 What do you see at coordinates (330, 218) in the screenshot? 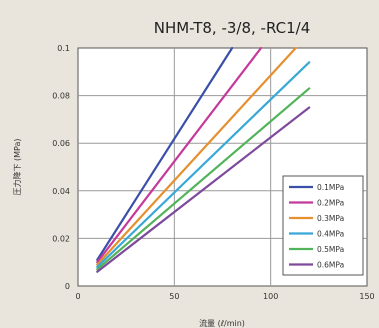
I see `legend-label: 0.3MPa` at bounding box center [330, 218].